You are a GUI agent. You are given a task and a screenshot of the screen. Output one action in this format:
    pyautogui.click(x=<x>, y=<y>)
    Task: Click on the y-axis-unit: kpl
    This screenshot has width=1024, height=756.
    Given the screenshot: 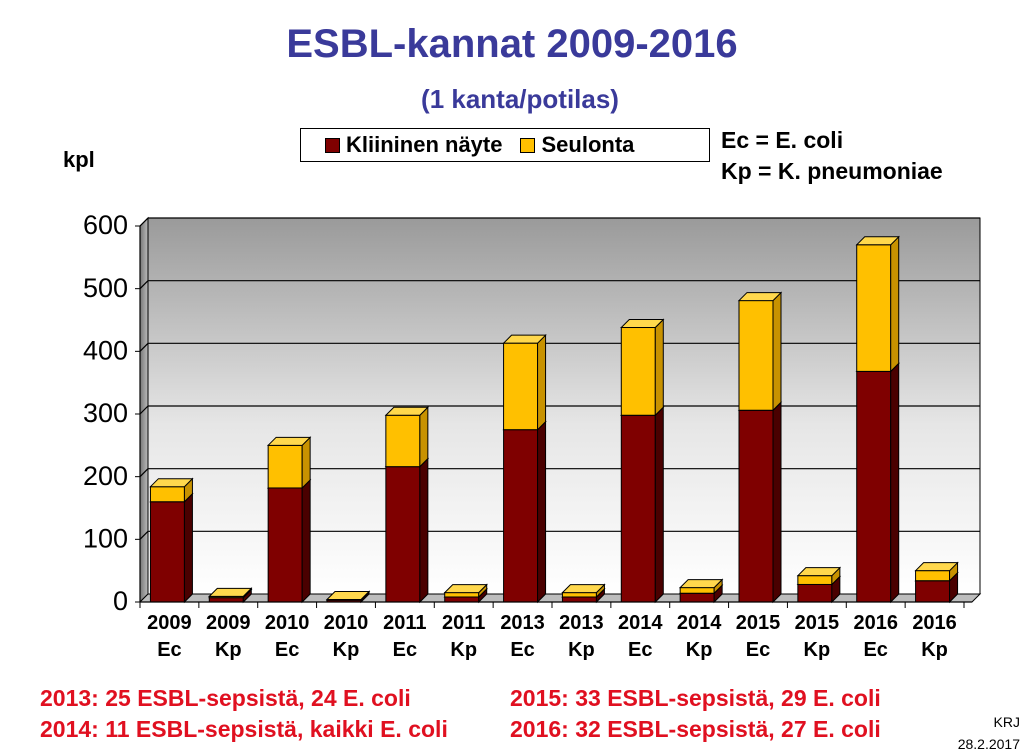 What is the action you would take?
    pyautogui.click(x=79, y=159)
    